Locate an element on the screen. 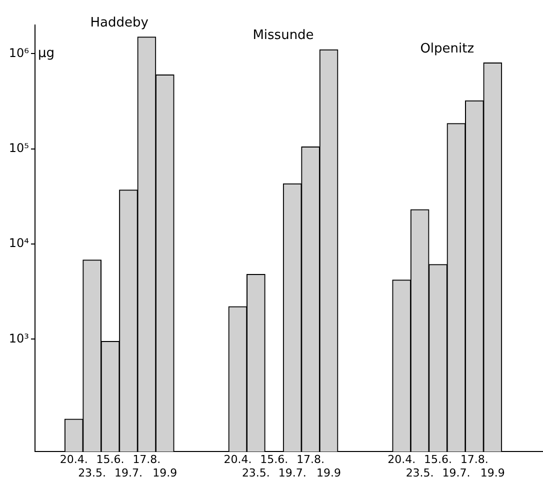 This screenshot has height=485, width=543. y-axis-title: µg is located at coordinates (46, 54).